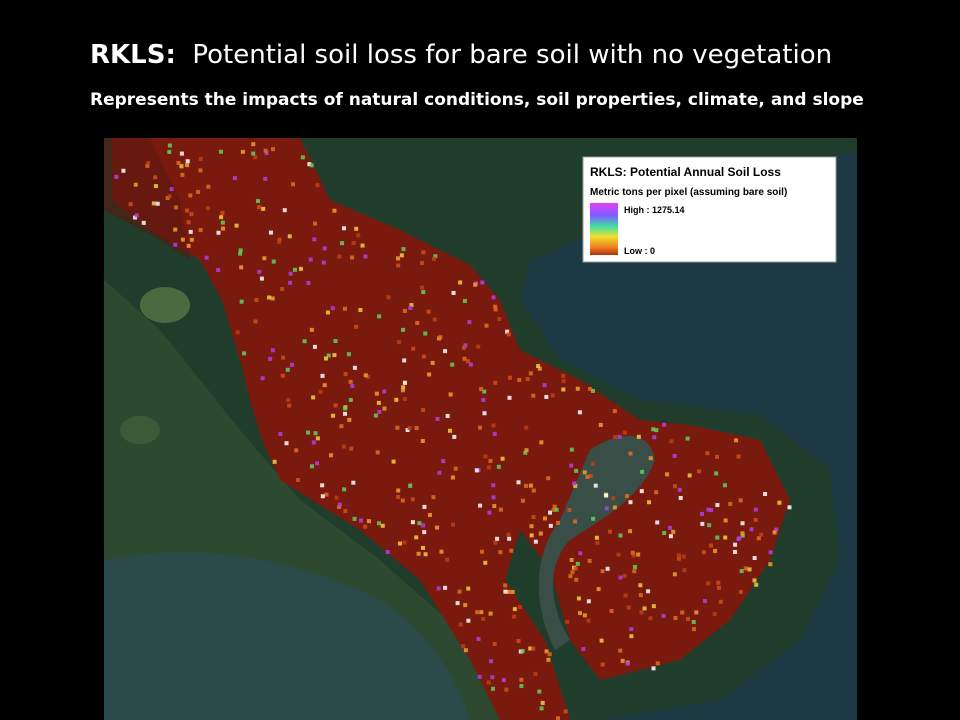 This screenshot has height=720, width=960. I want to click on title-key: RKLS:, so click(133, 55).